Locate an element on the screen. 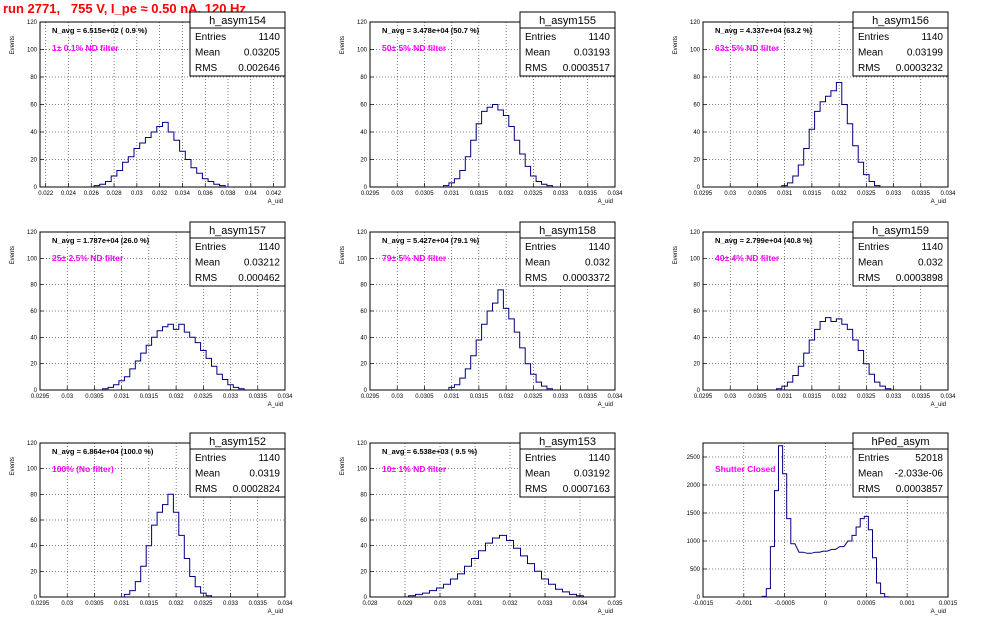 The image size is (996, 622). histogram-name: h_asym154 is located at coordinates (237, 21).